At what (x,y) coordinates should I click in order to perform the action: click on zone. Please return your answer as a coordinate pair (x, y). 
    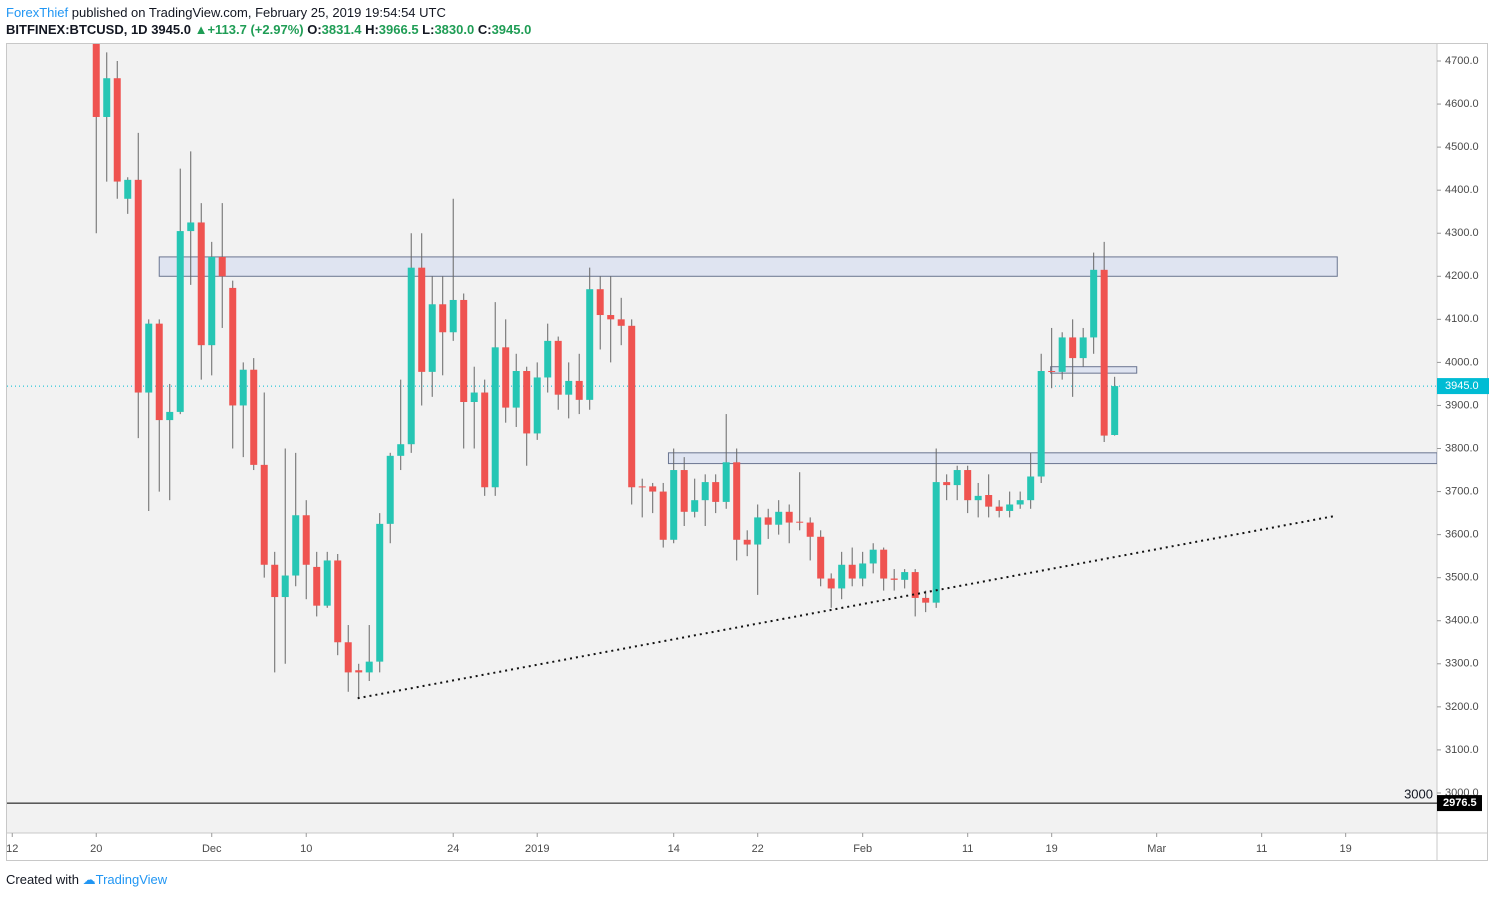
    Looking at the image, I should click on (1052, 458).